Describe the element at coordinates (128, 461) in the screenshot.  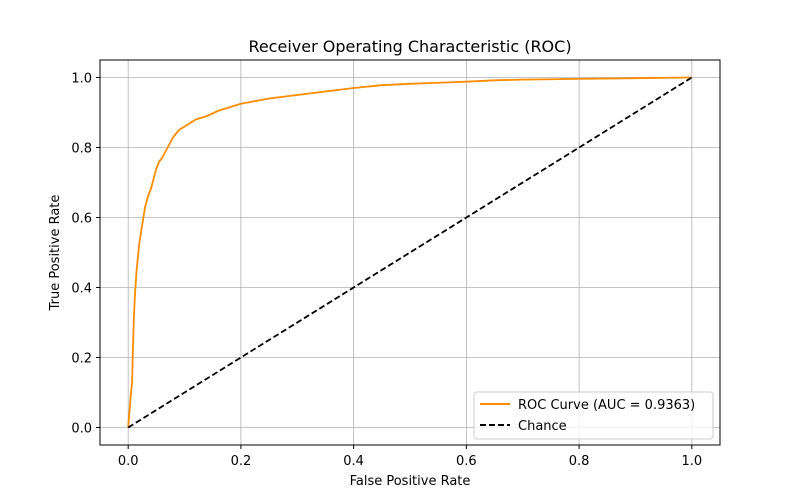
I see `x-tick-label: 0.0` at that location.